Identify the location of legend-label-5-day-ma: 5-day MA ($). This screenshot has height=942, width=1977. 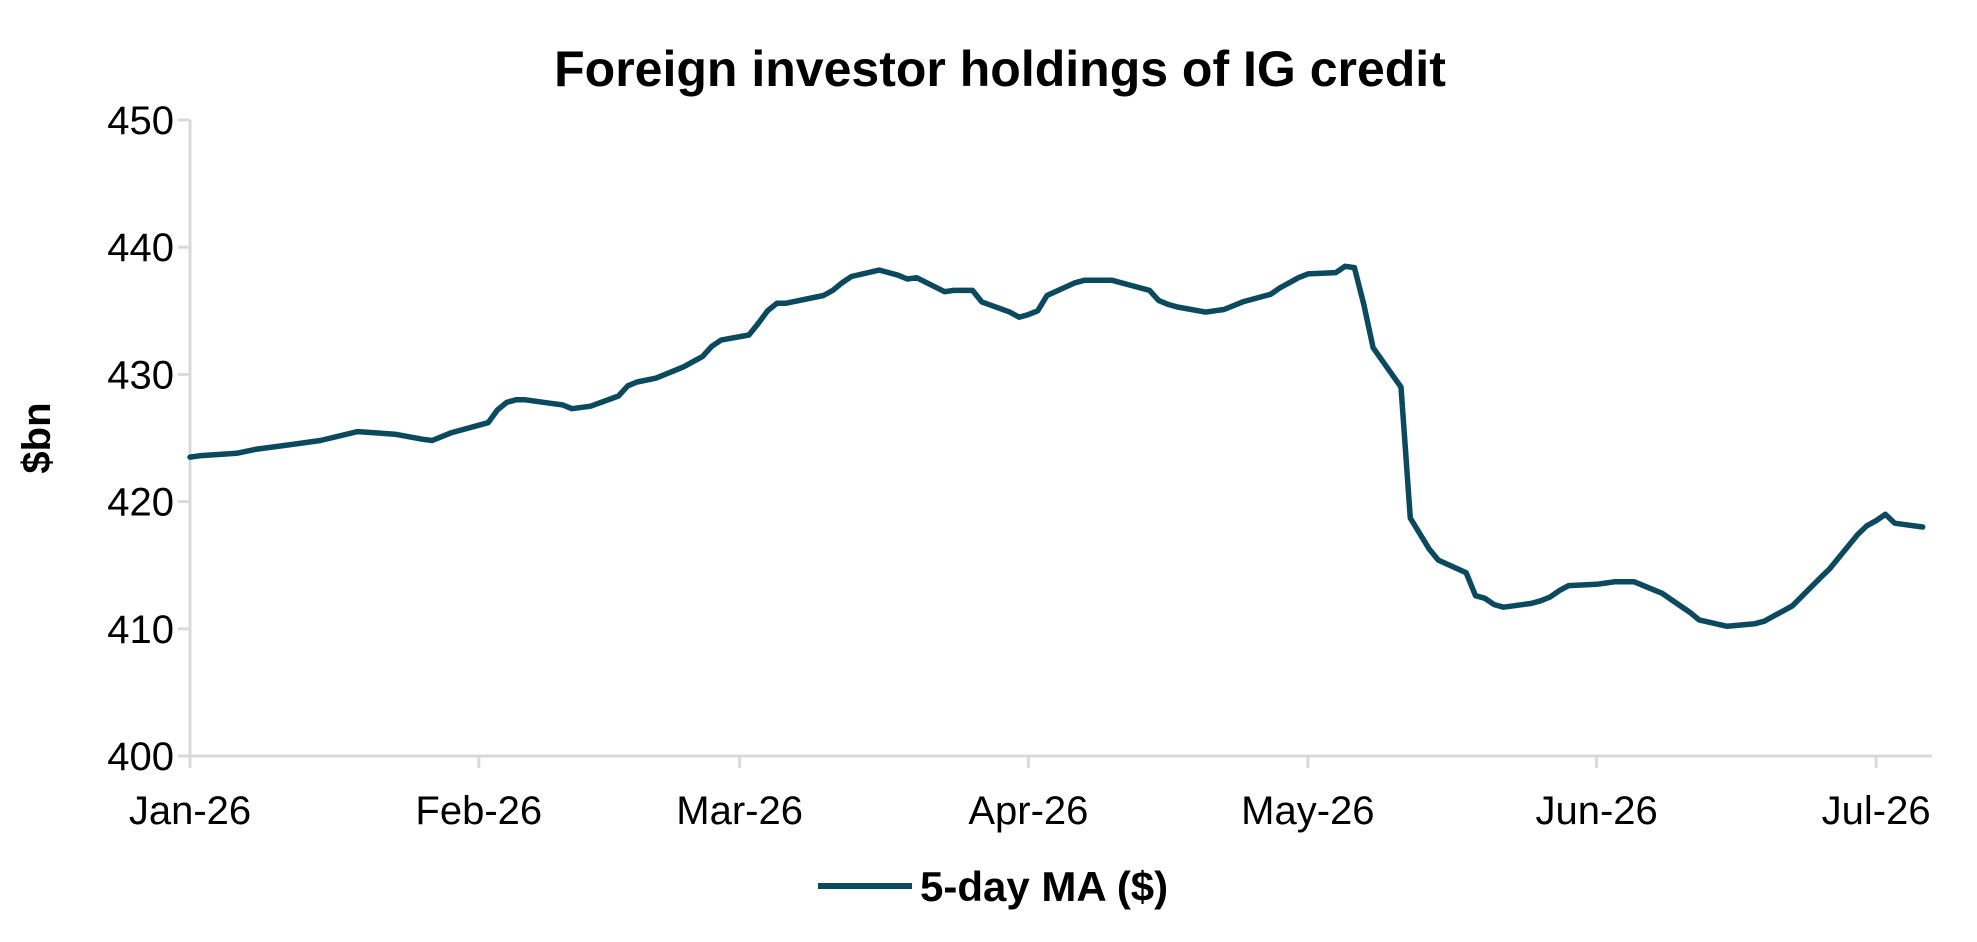
(1044, 886).